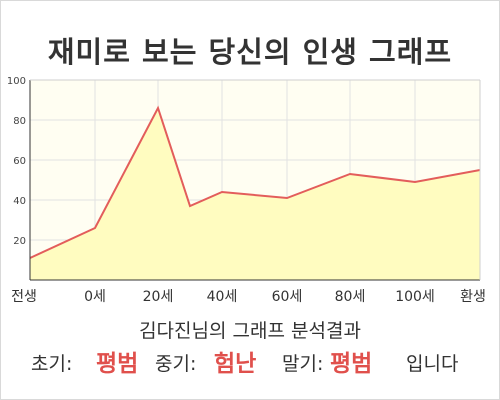 Image resolution: width=500 pixels, height=400 pixels. Describe the element at coordinates (222, 297) in the screenshot. I see `x-tick-label: 40세` at that location.